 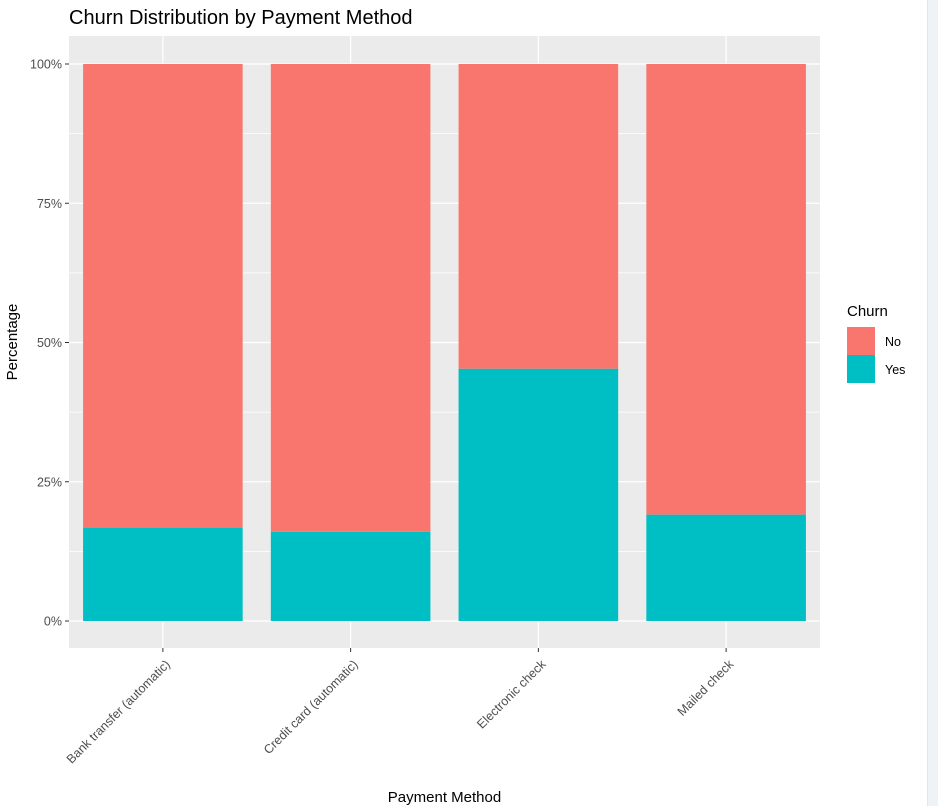 What do you see at coordinates (861, 341) in the screenshot?
I see `legend-key-no` at bounding box center [861, 341].